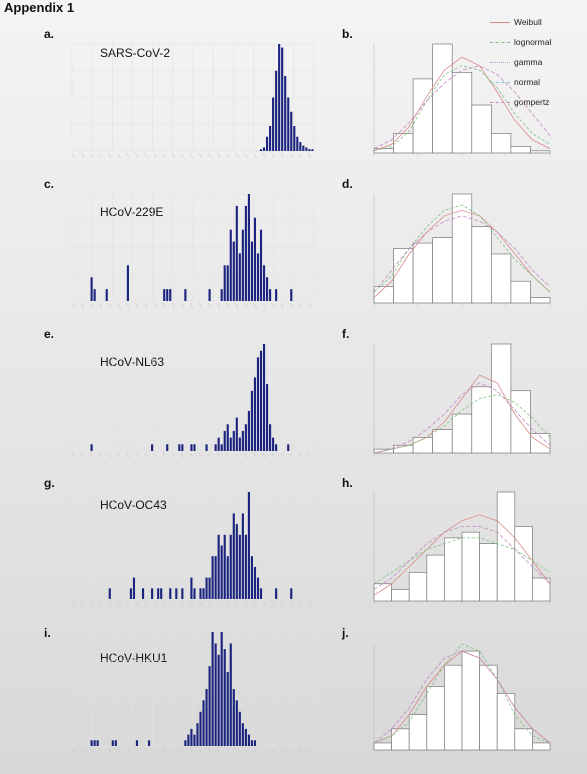 This screenshot has height=774, width=587. Describe the element at coordinates (193, 401) in the screenshot. I see `bar-chart-e` at that location.